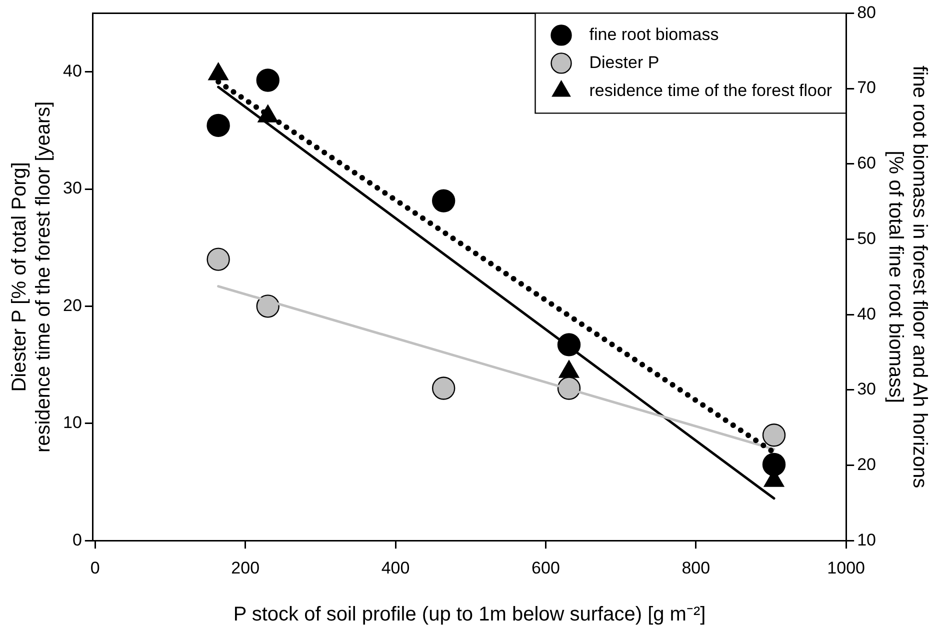 Image resolution: width=949 pixels, height=637 pixels. What do you see at coordinates (866, 314) in the screenshot?
I see `y2-tick-label: 40` at bounding box center [866, 314].